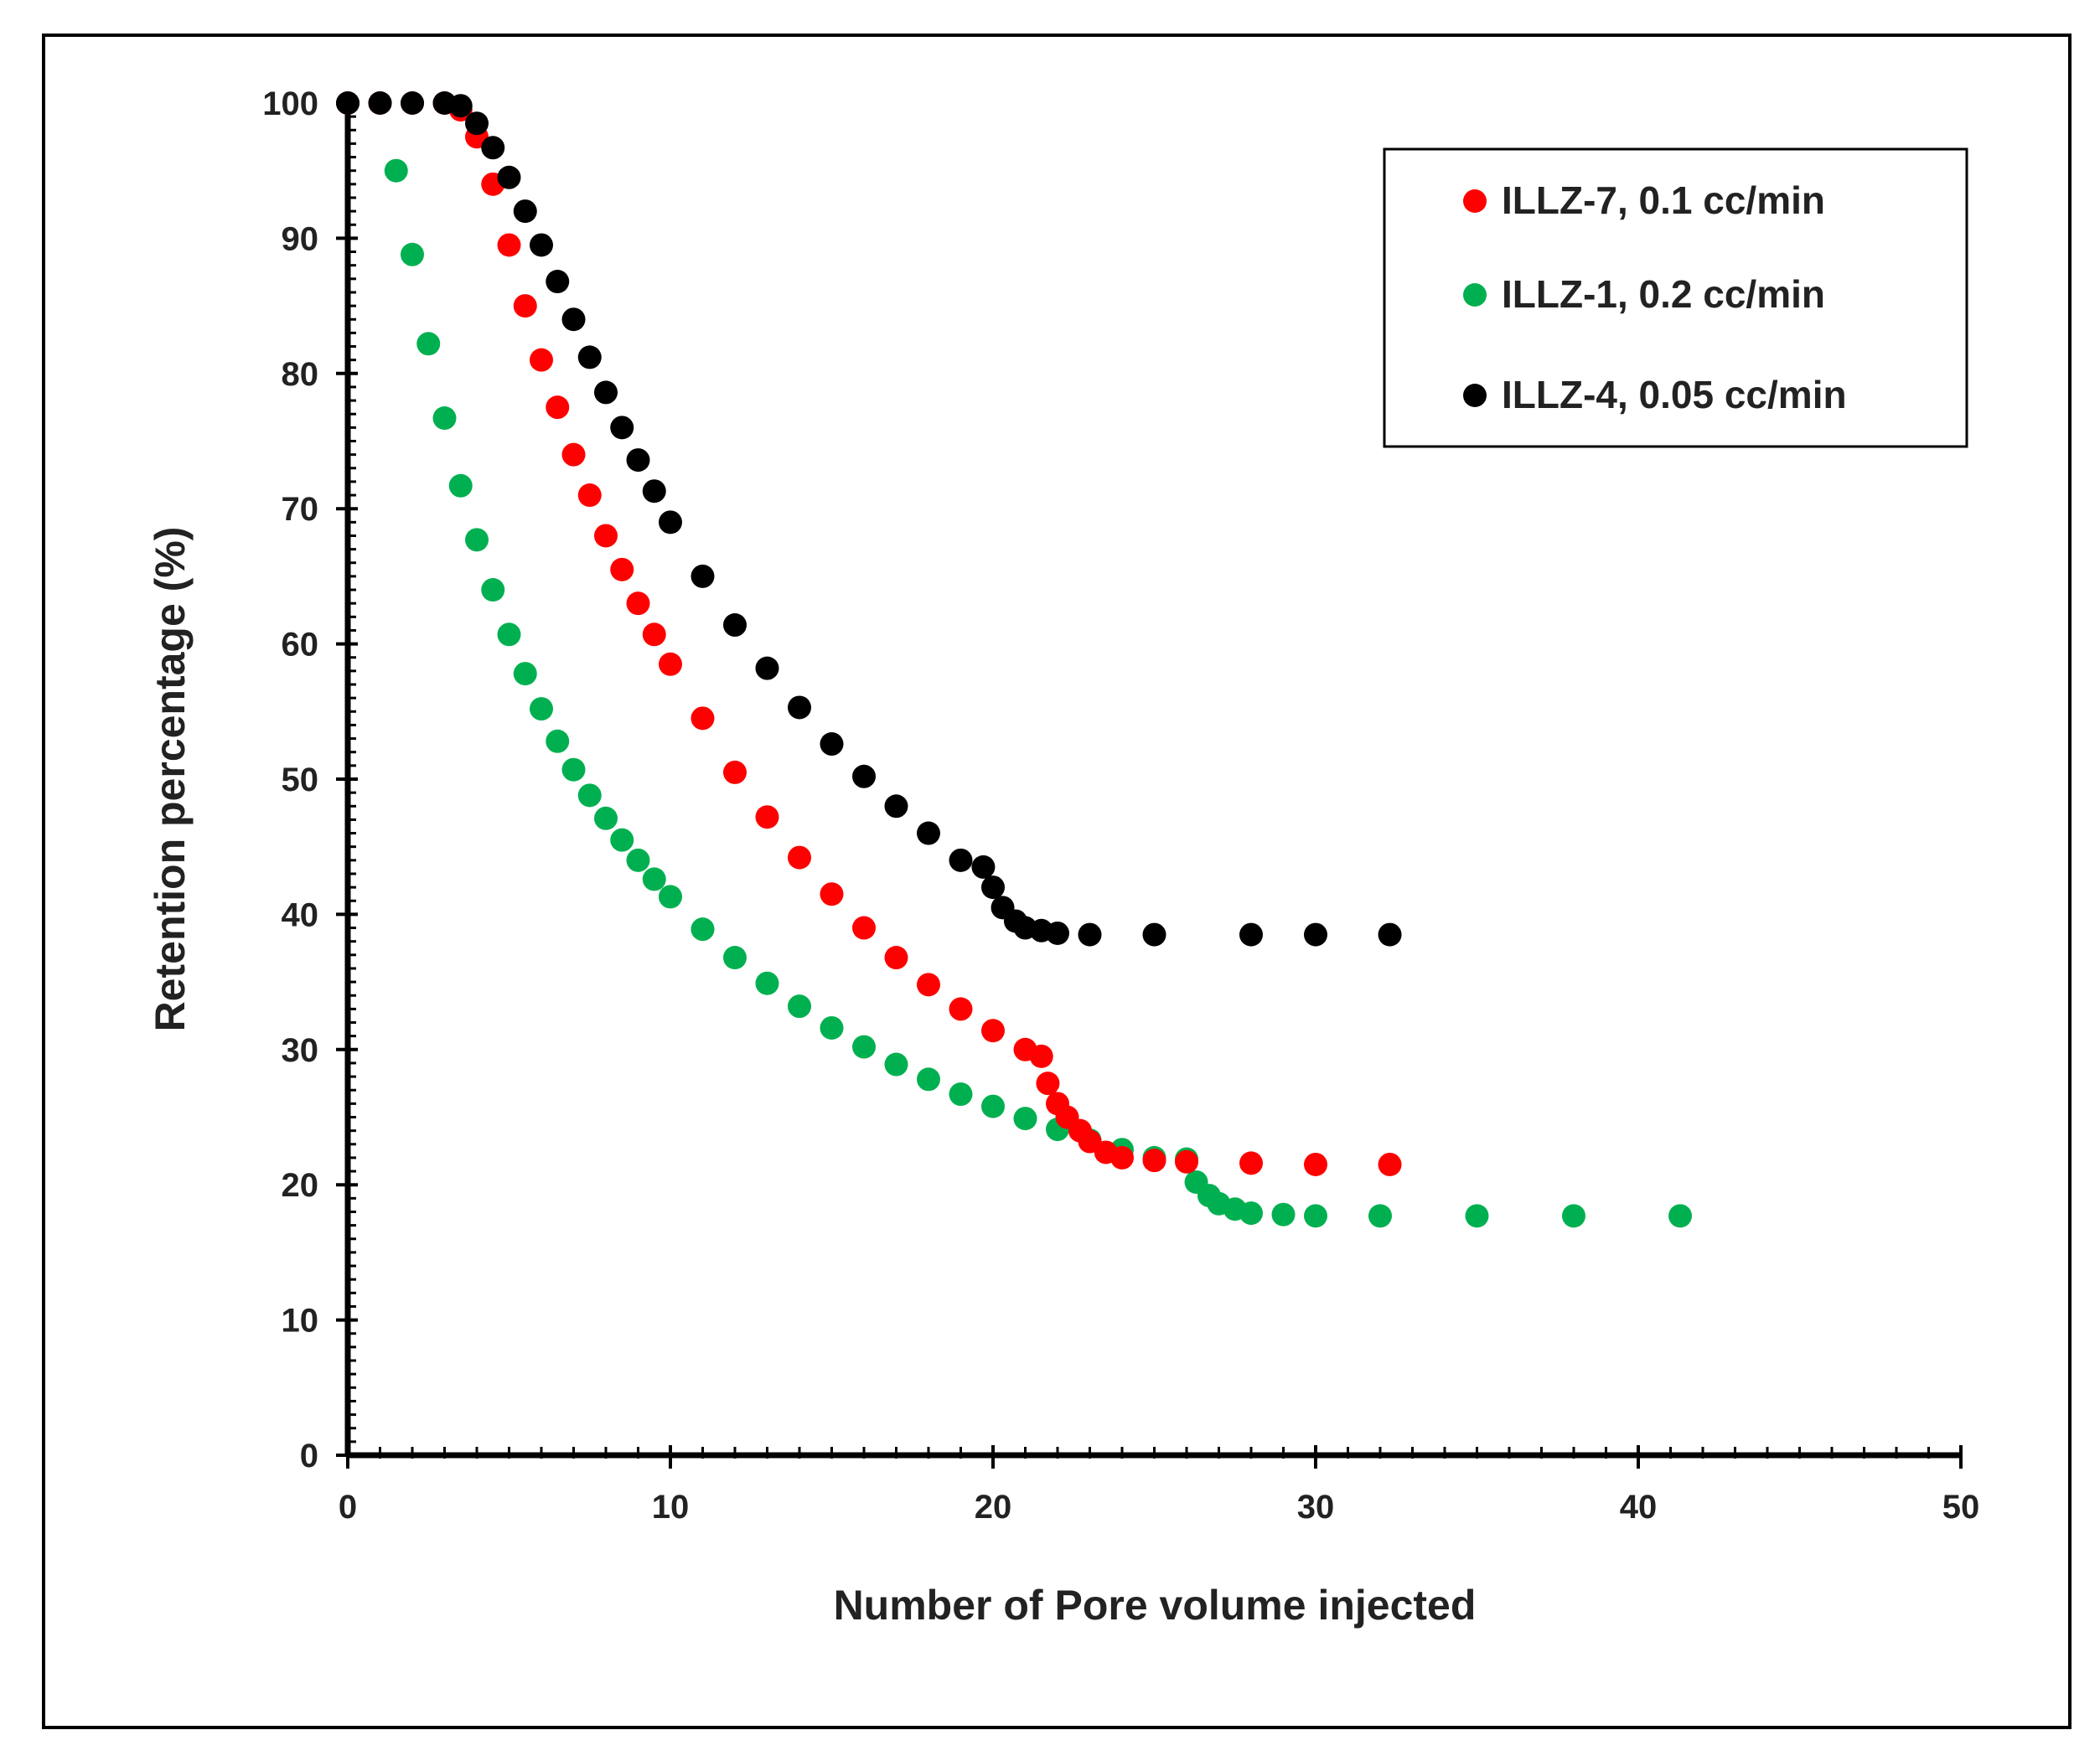 The height and width of the screenshot is (1761, 2100). Describe the element at coordinates (300, 915) in the screenshot. I see `y-tick-label: 40` at that location.